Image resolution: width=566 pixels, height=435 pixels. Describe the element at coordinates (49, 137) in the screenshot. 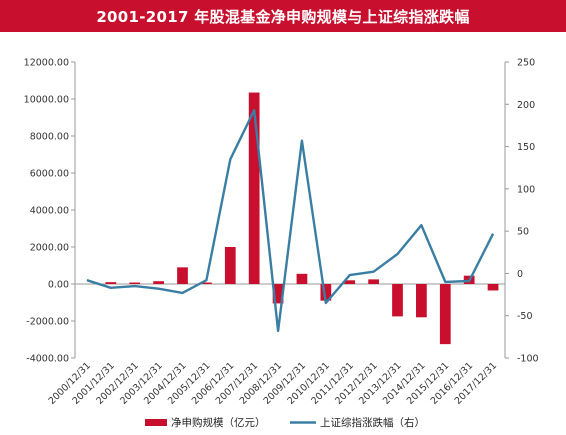

I see `left-tick-label: 8000.00` at that location.